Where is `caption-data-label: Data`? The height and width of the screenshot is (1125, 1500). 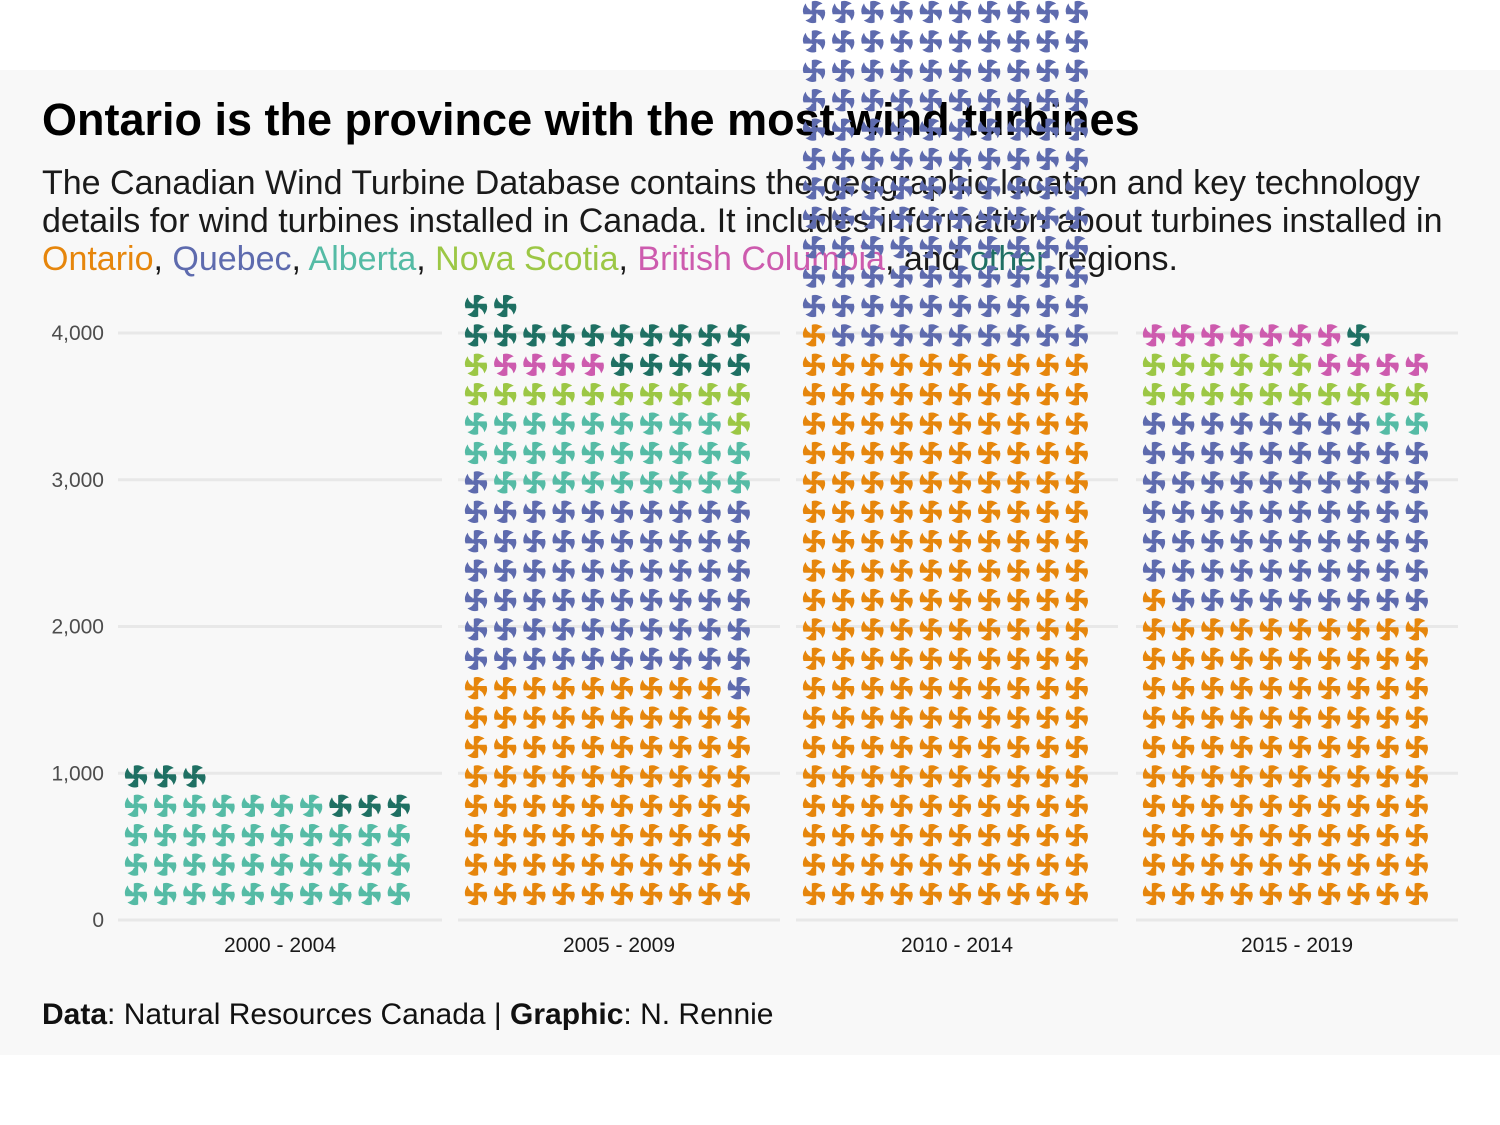 caption-data-label: Data is located at coordinates (75, 1014).